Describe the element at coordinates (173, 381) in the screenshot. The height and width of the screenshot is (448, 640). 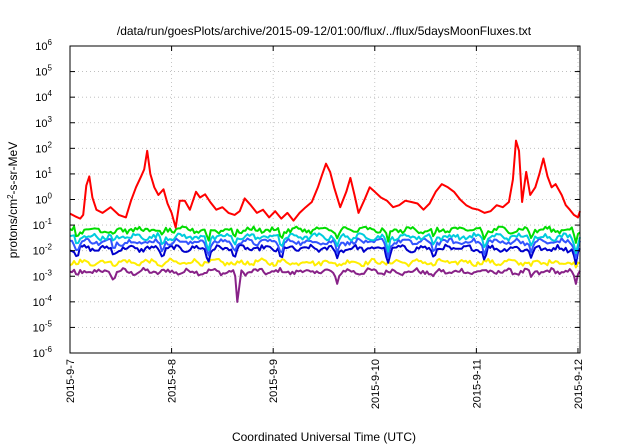
I see `x-tick-label: 2015-9-8` at that location.